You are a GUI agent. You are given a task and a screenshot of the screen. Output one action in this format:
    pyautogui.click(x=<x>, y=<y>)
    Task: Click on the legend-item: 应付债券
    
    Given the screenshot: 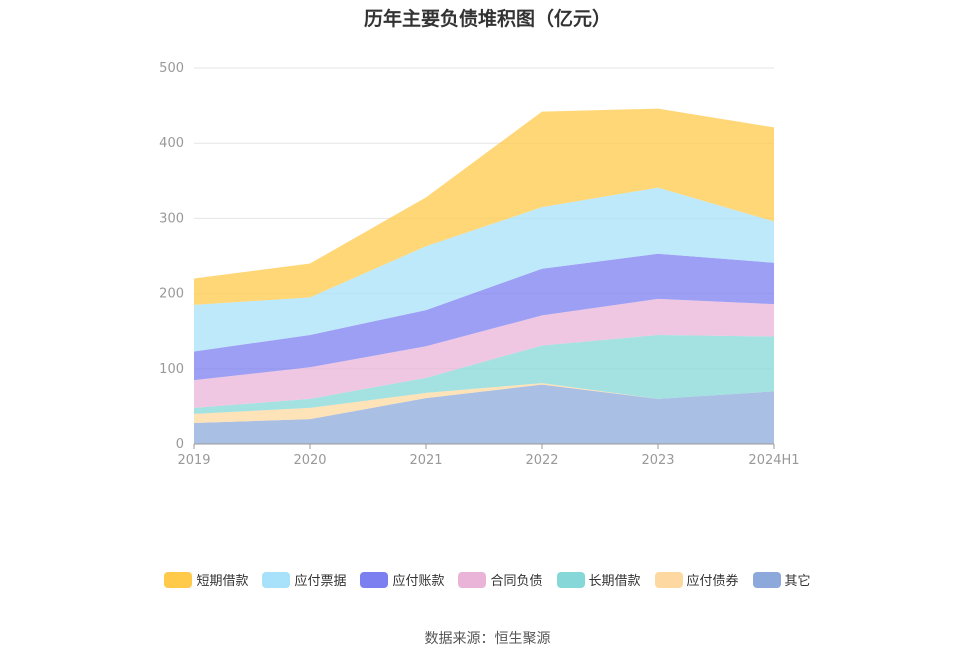 What is the action you would take?
    pyautogui.click(x=696, y=579)
    